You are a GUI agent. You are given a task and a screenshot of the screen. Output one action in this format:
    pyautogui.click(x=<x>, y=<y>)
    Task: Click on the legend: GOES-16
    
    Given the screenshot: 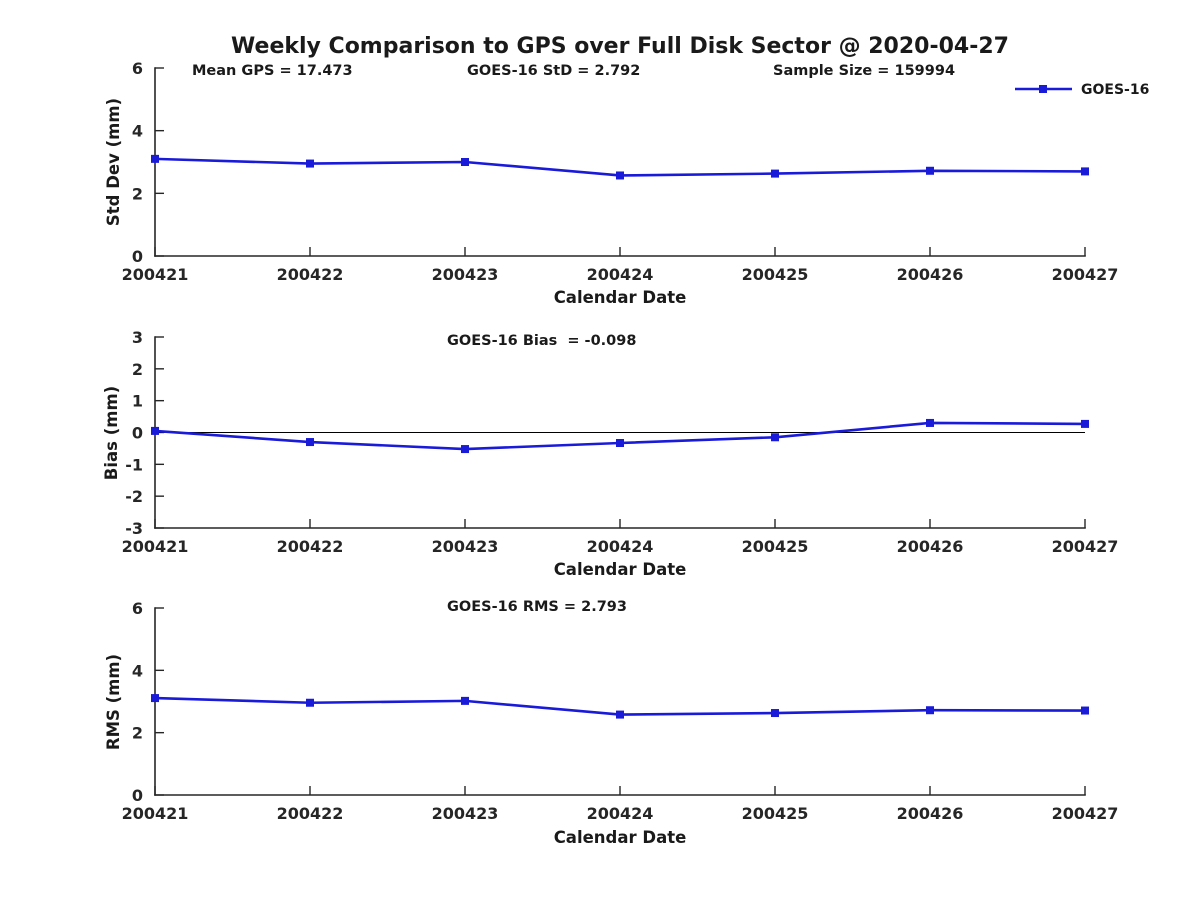 What is the action you would take?
    pyautogui.click(x=1082, y=90)
    